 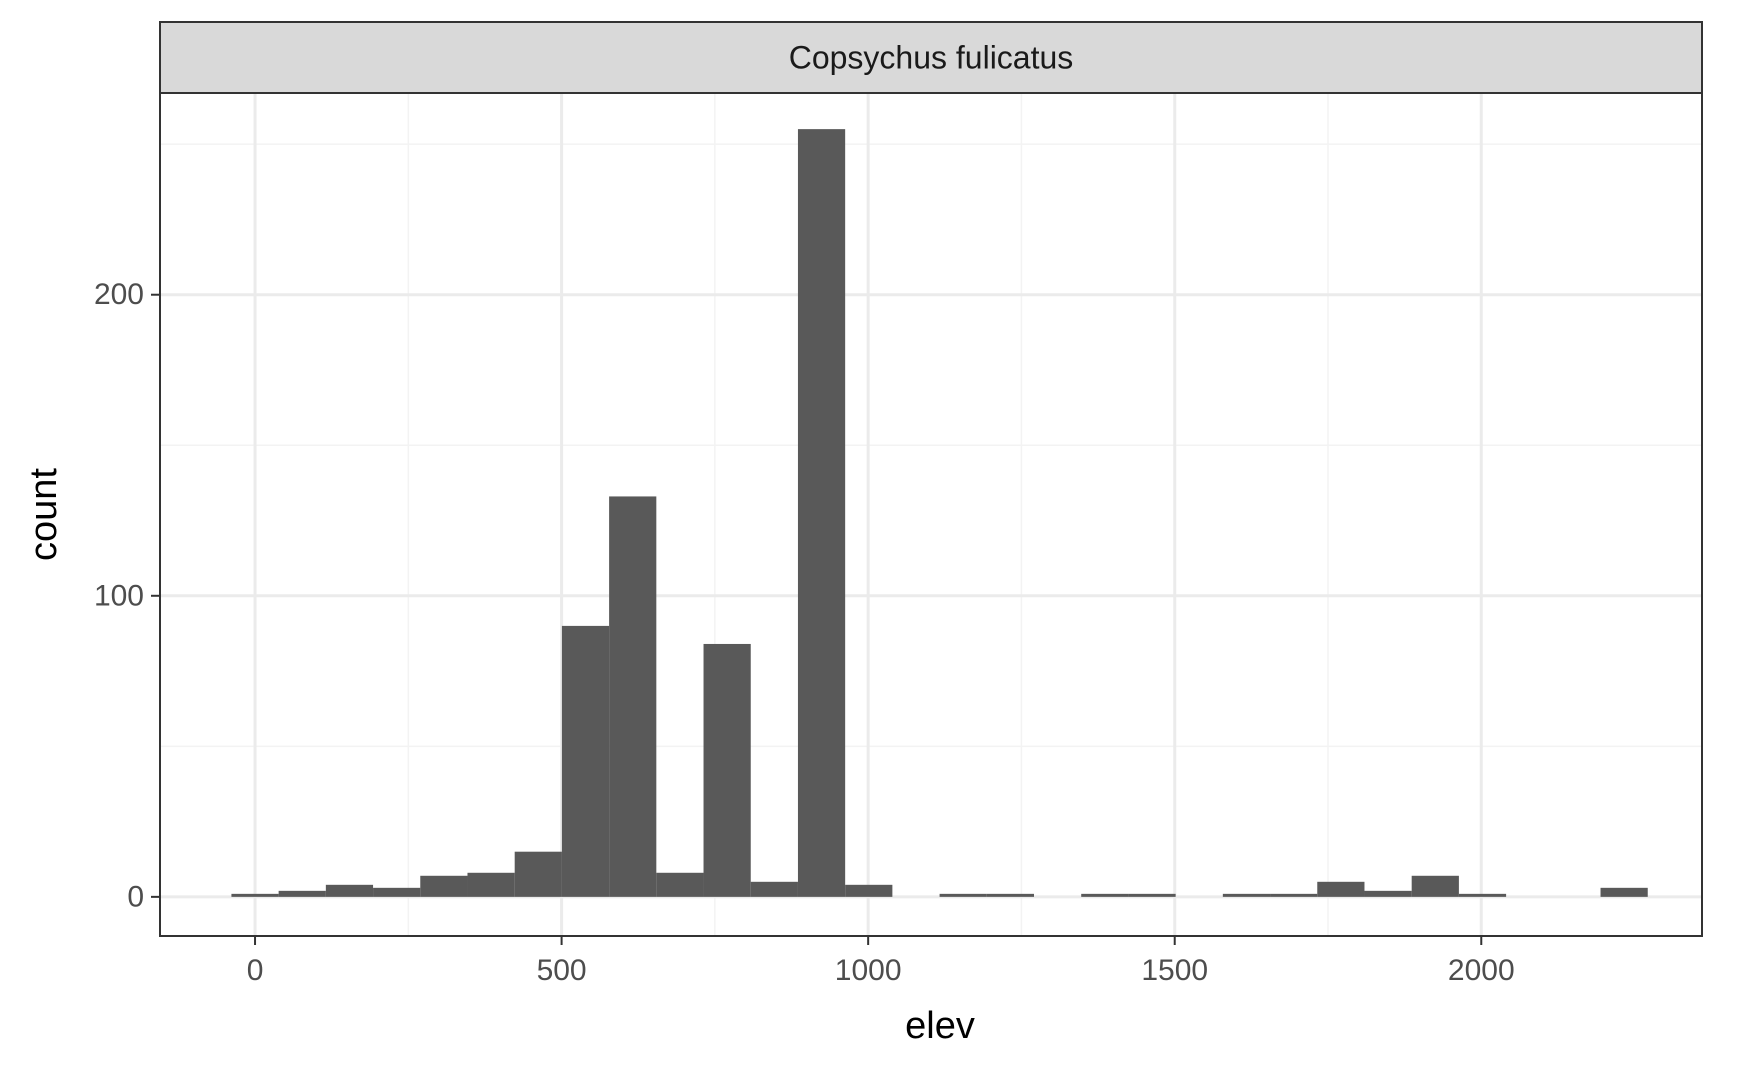 I want to click on x-axis-title: elev, so click(x=940, y=1026).